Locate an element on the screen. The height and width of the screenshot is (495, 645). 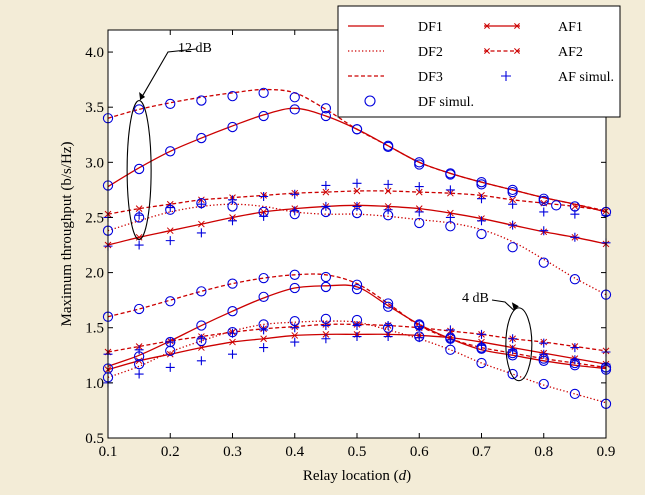
legend-af1-label: AF1 is located at coordinates (570, 27).